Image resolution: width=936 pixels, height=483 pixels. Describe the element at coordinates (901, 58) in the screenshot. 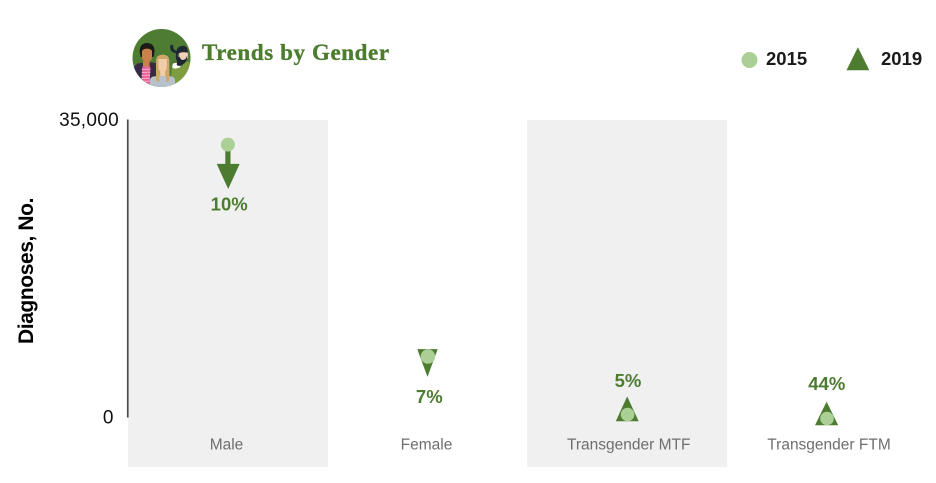

I see `svg-text: 2019` at that location.